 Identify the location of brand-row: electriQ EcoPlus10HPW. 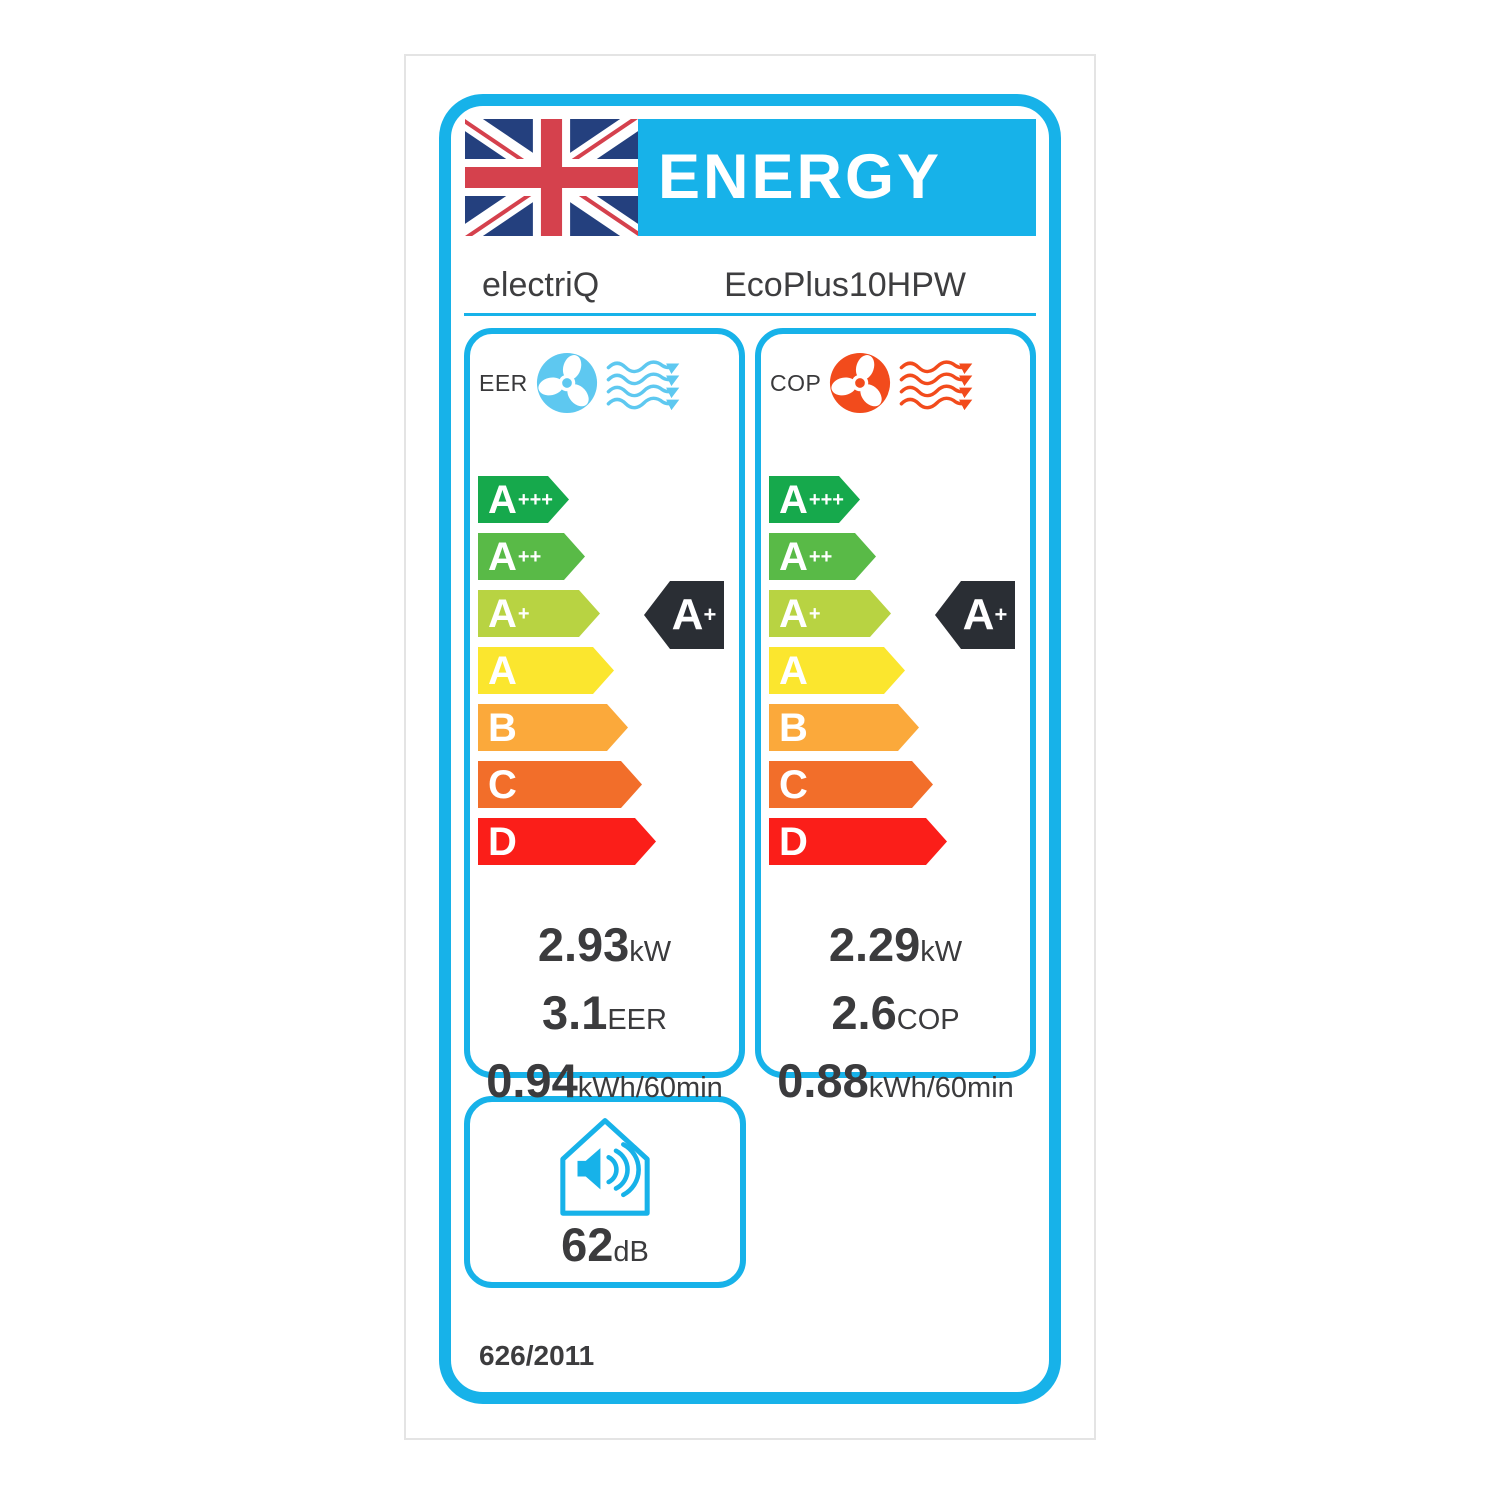
(750, 285).